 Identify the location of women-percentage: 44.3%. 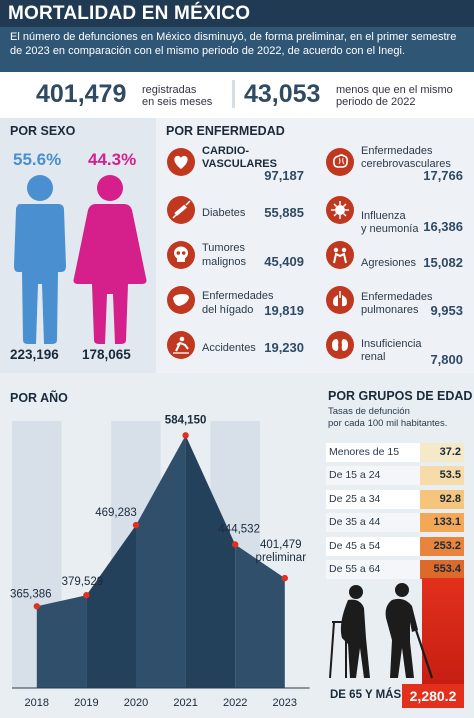
(112, 159).